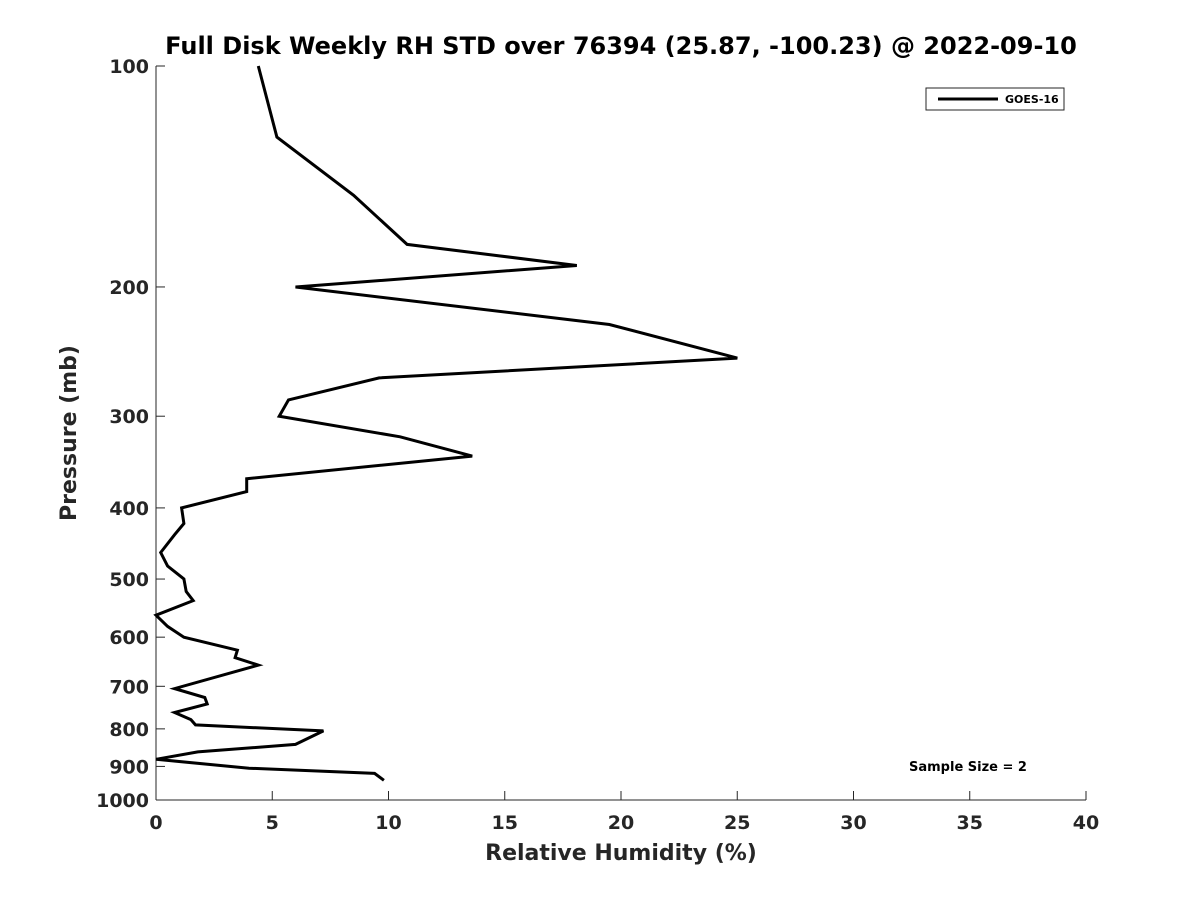 The width and height of the screenshot is (1200, 900). I want to click on x-tick-label: 5, so click(272, 823).